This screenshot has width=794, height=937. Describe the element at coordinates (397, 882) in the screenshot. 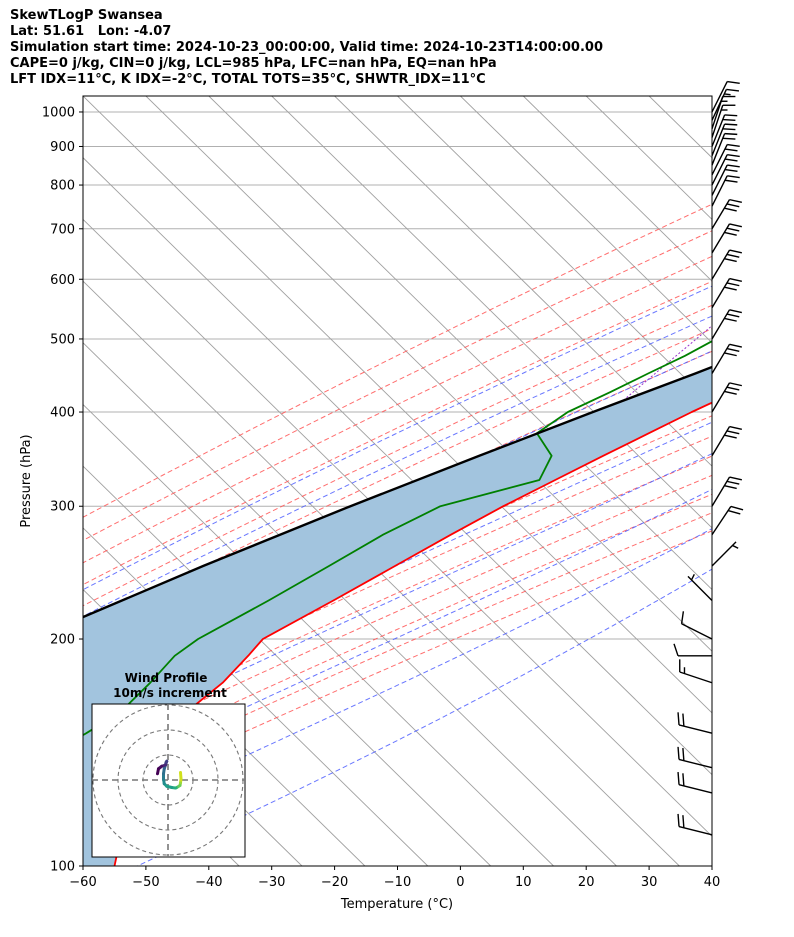

I see `x-tick-label: −10` at that location.